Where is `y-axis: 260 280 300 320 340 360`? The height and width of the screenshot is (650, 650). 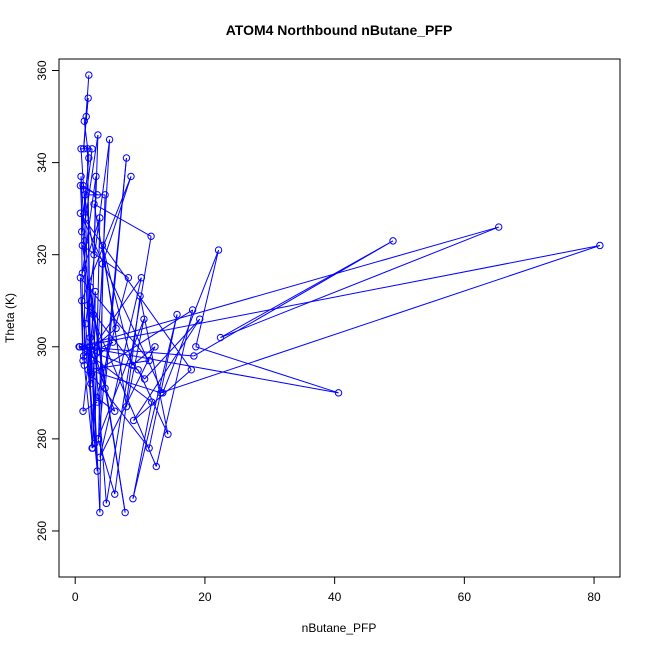
y-axis: 260 280 300 320 340 360 is located at coordinates (47, 300).